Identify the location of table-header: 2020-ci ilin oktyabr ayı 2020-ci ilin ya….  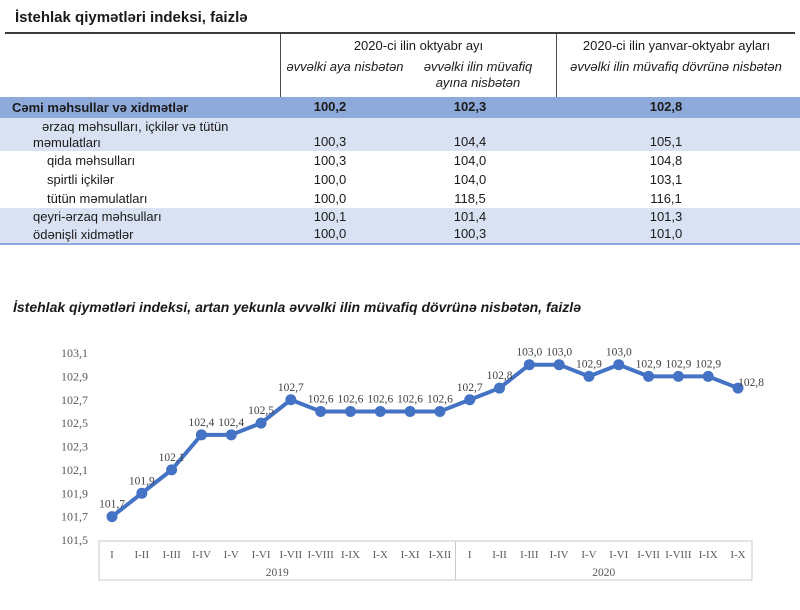
(400, 65).